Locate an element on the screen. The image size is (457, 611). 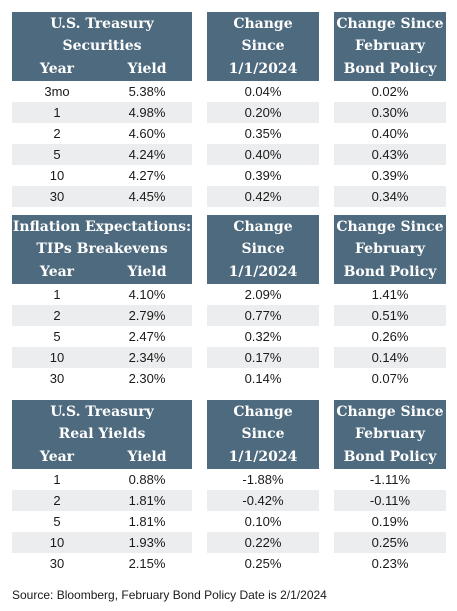
treasury-header-change-since-policy: Change Since February Bond Policy is located at coordinates (390, 46).